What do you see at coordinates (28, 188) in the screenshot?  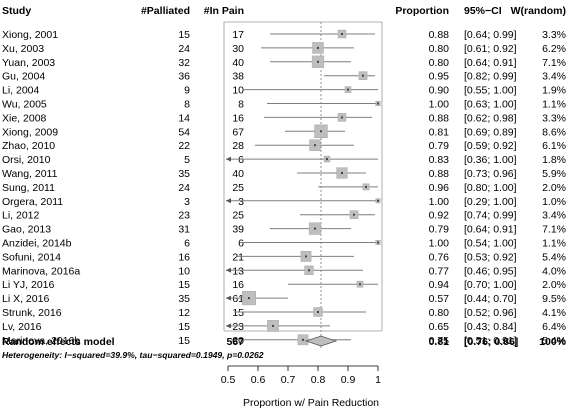 I see `study-name: Sung, 2011` at bounding box center [28, 188].